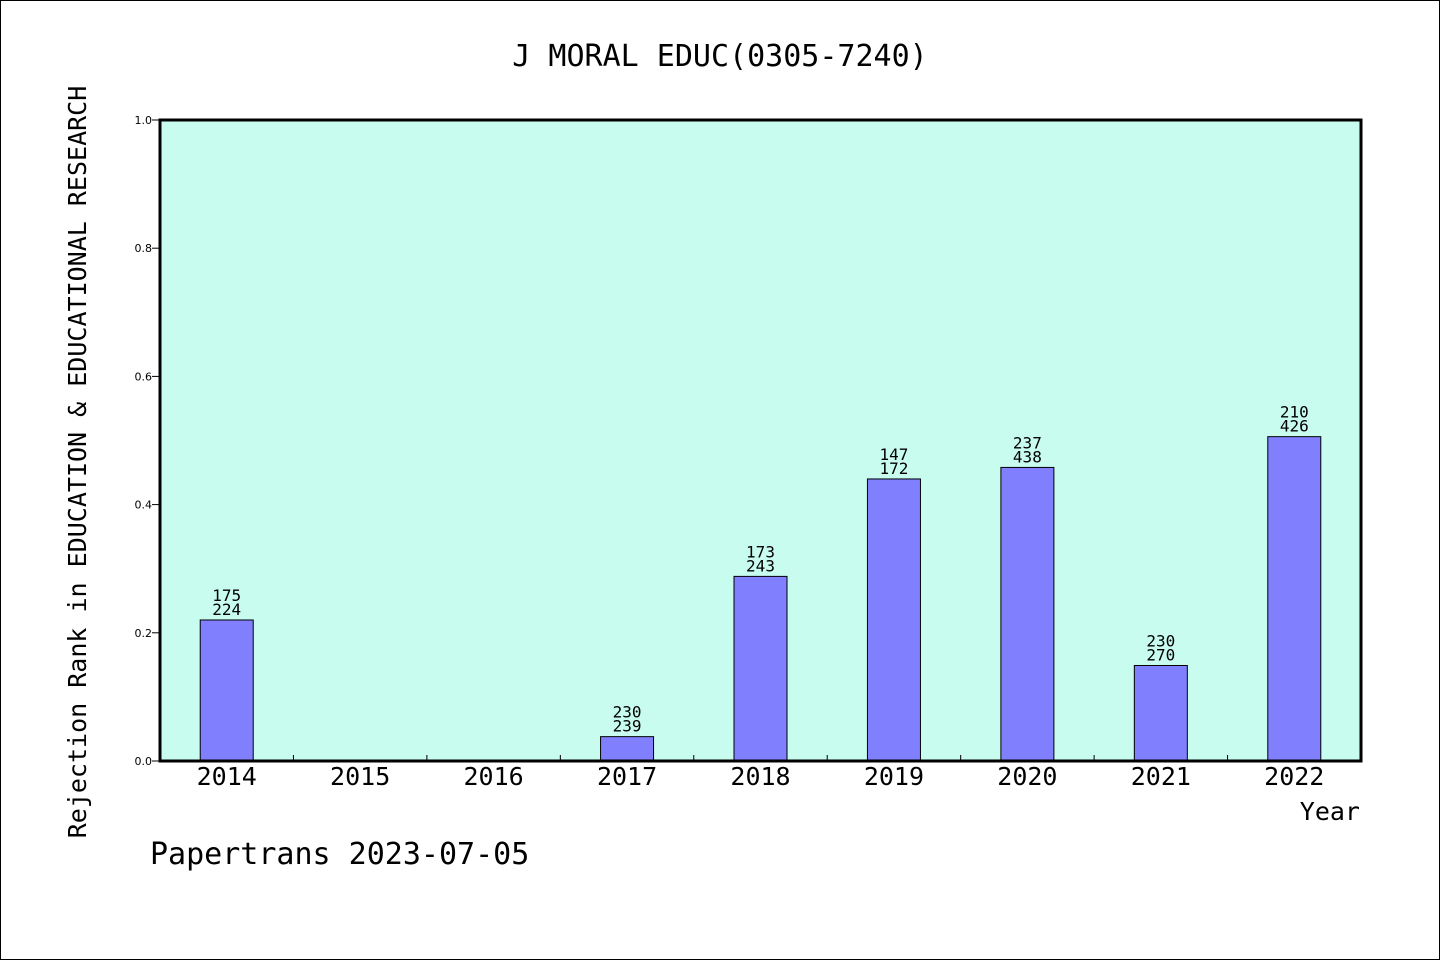  I want to click on bar-2021, so click(1160, 713).